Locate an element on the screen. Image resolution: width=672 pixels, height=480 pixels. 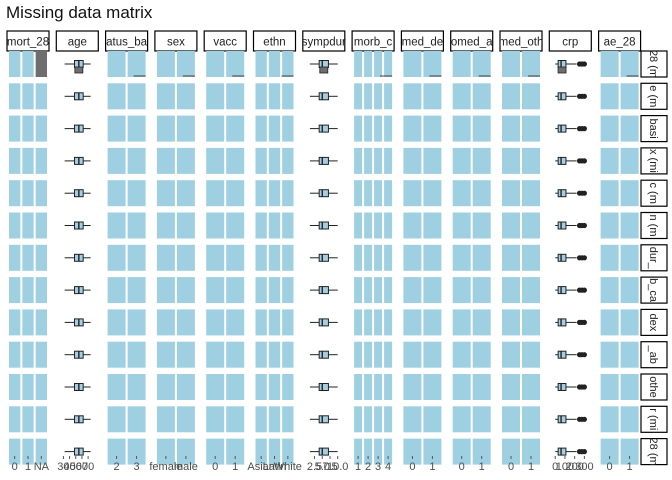
column-strip-label-comorb_cat: morb_c is located at coordinates (373, 43).